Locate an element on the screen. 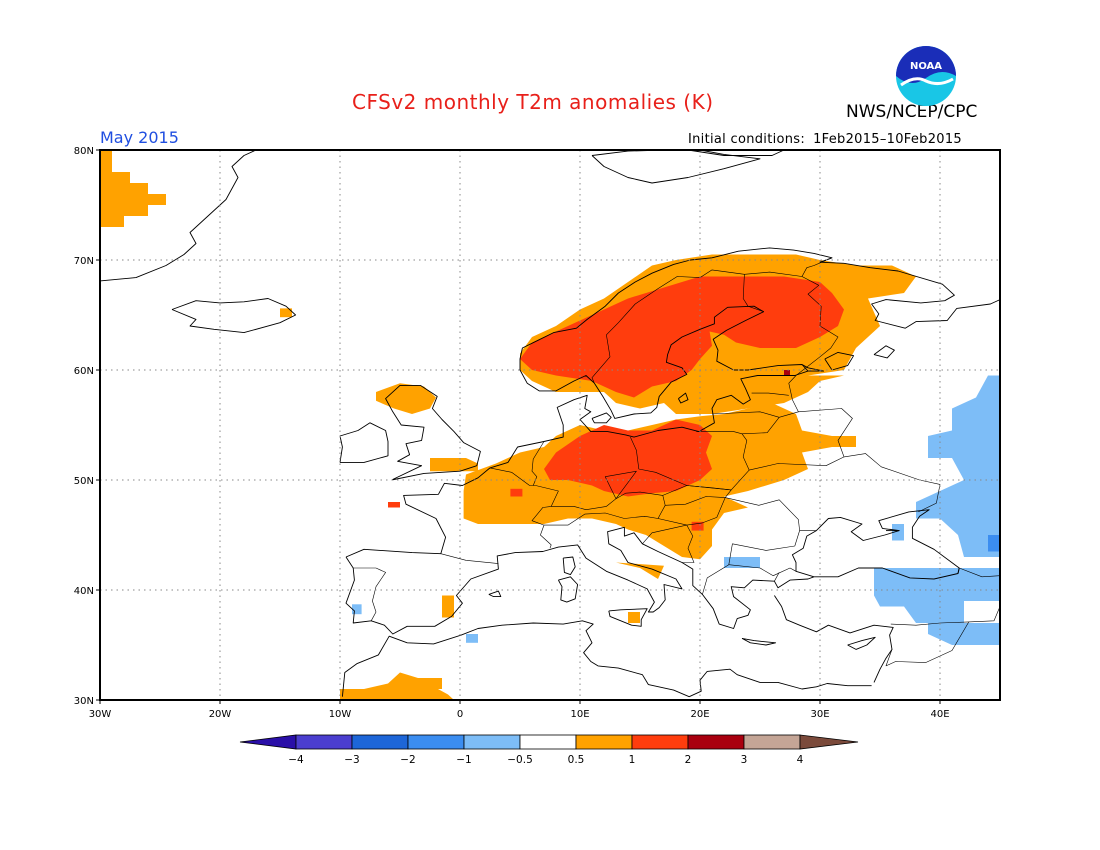  colorbar-tick-4: −0.5 is located at coordinates (520, 760).